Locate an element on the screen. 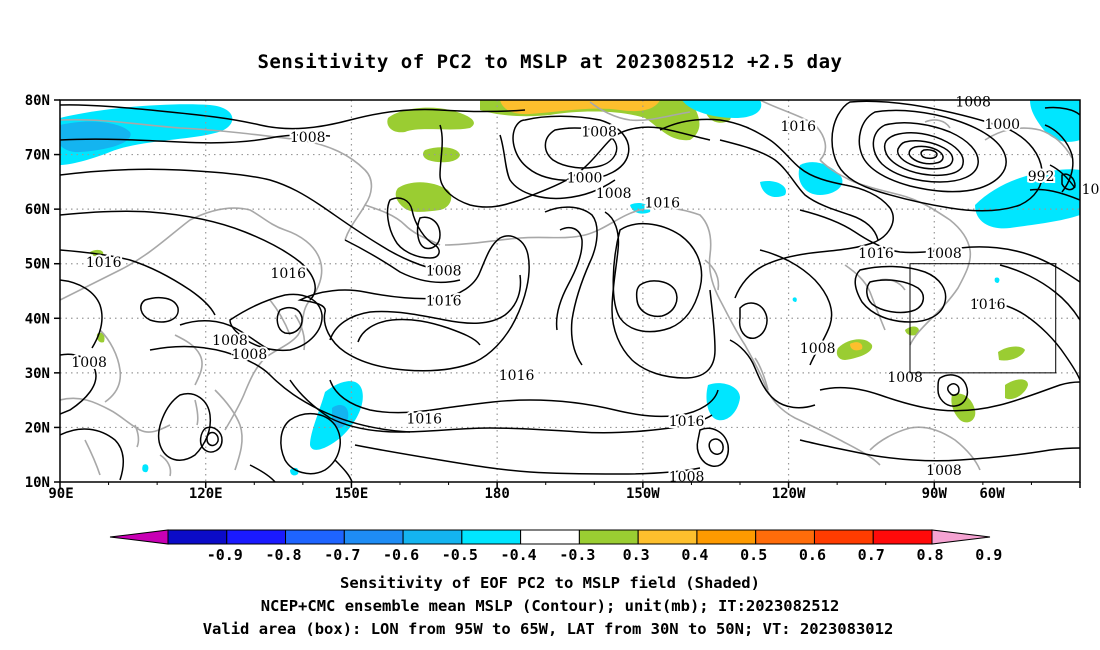 The image size is (1100, 650). colorbar-label: -0.9 is located at coordinates (225, 555).